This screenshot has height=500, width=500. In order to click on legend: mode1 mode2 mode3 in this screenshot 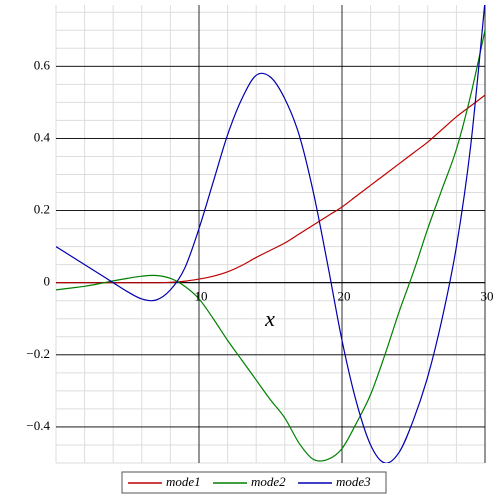, I will do `click(249, 481)`.